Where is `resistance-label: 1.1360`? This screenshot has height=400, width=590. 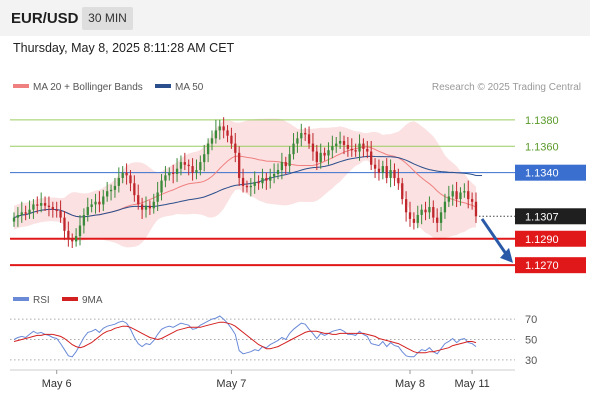 resistance-label: 1.1360 is located at coordinates (542, 147).